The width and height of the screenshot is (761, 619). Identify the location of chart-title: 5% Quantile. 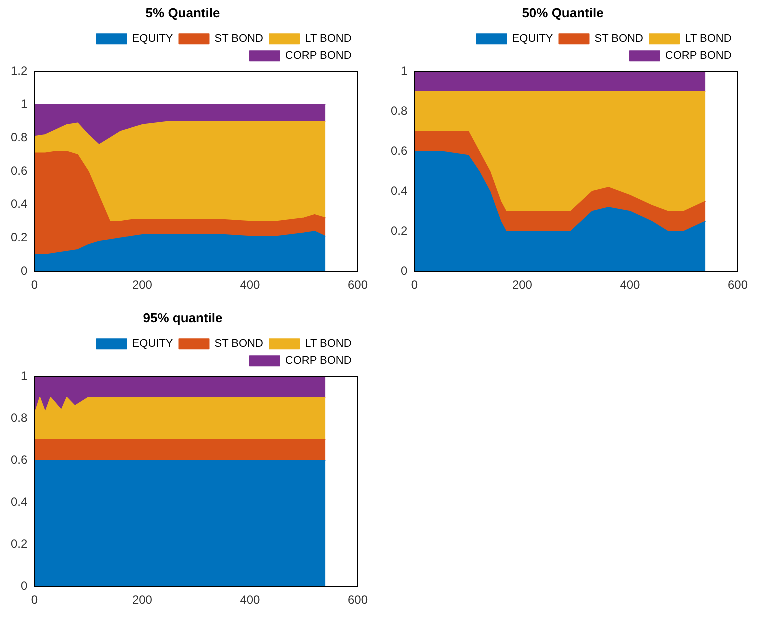
(183, 12).